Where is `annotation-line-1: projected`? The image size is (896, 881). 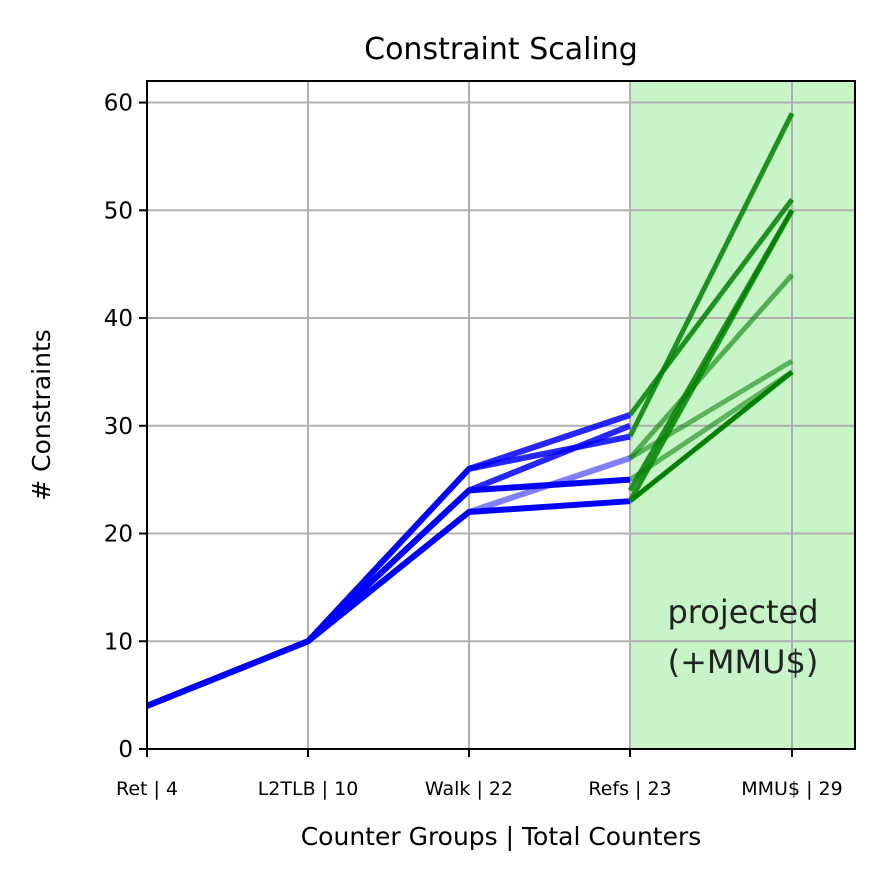
annotation-line-1: projected is located at coordinates (742, 612).